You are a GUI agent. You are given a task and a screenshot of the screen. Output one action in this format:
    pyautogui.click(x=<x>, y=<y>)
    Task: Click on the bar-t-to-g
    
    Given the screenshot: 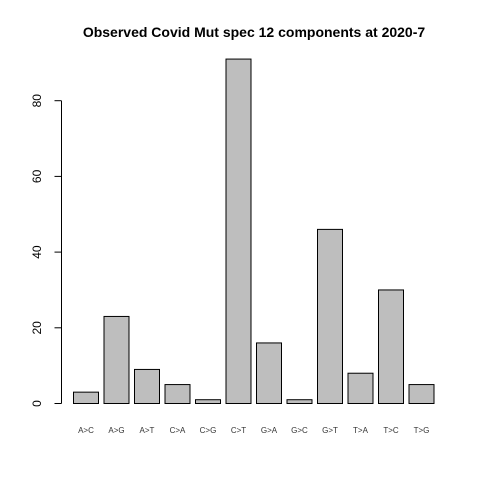 What is the action you would take?
    pyautogui.click(x=421, y=394)
    